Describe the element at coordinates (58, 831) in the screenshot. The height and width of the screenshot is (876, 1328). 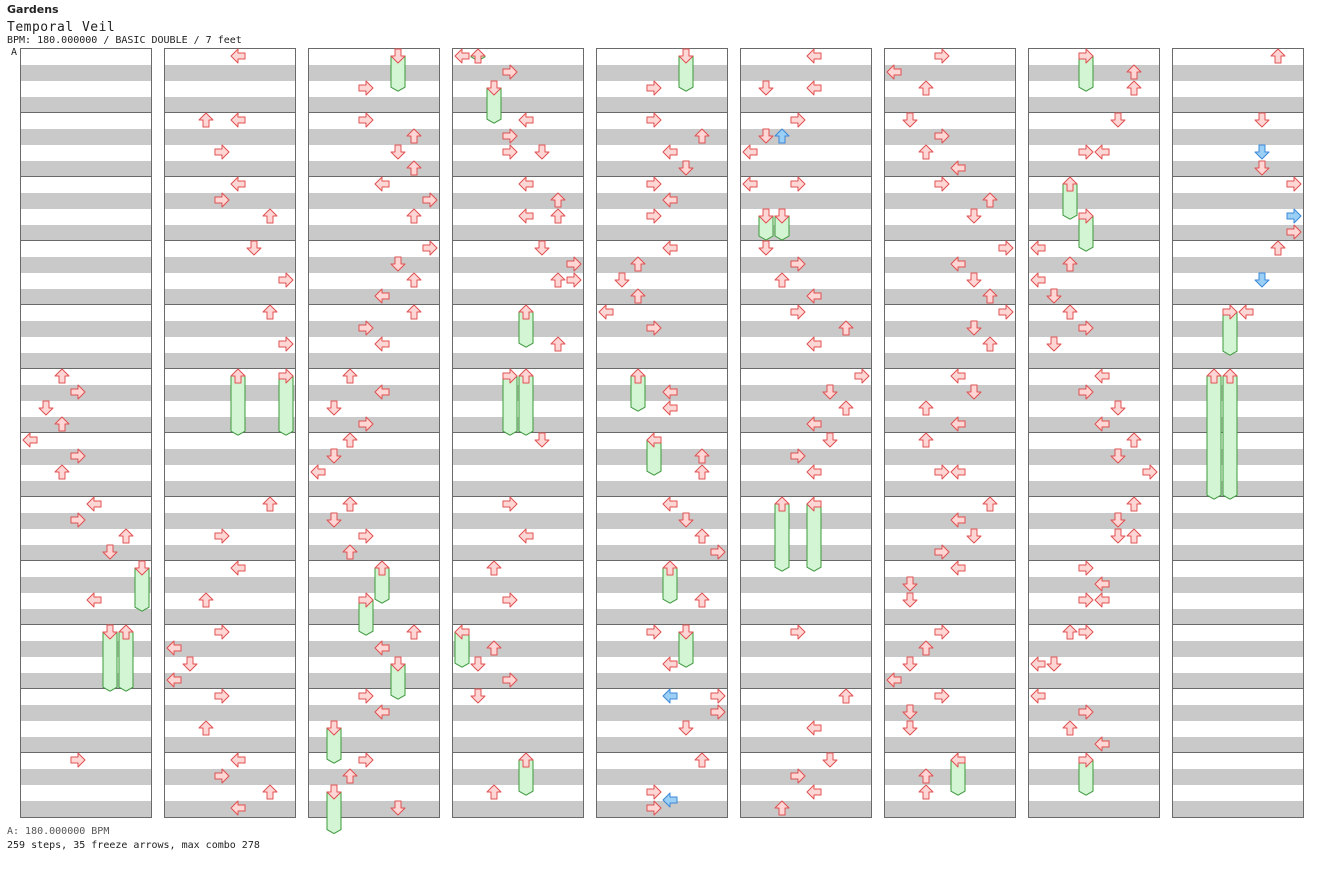
I see `bpm-summary: A: 180.000000 BPM` at that location.